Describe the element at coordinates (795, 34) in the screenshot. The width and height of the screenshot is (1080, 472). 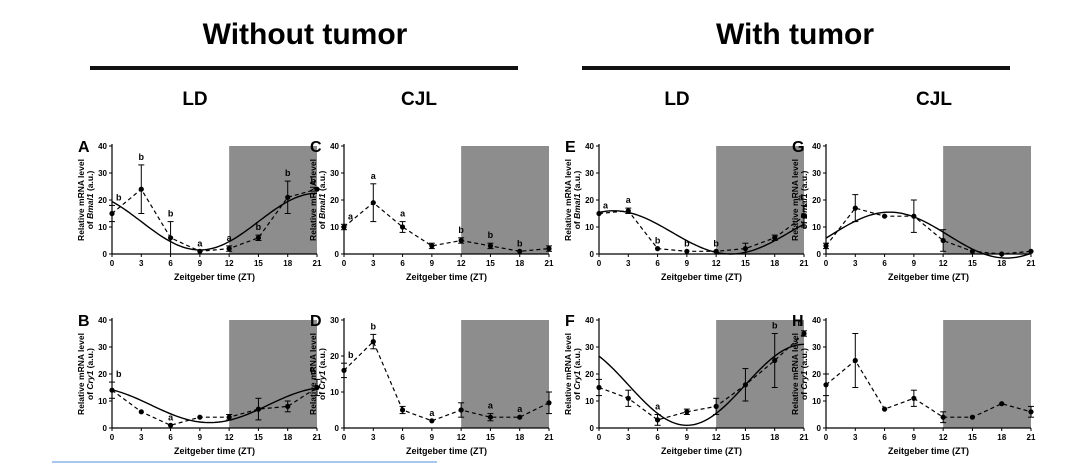
I see `group-title-with-tumor: With tumor` at that location.